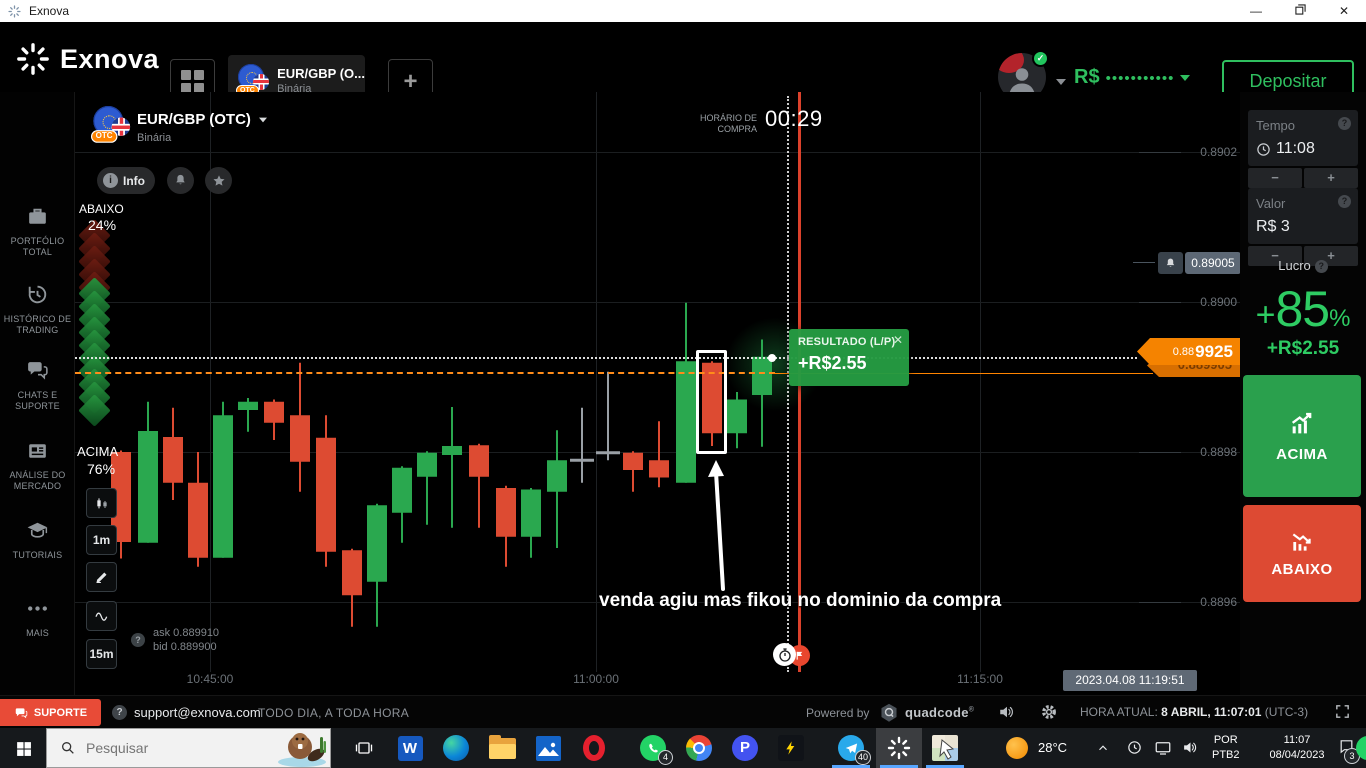 This screenshot has width=1366, height=768. Describe the element at coordinates (126, 180) in the screenshot. I see `info-button: i Info` at that location.